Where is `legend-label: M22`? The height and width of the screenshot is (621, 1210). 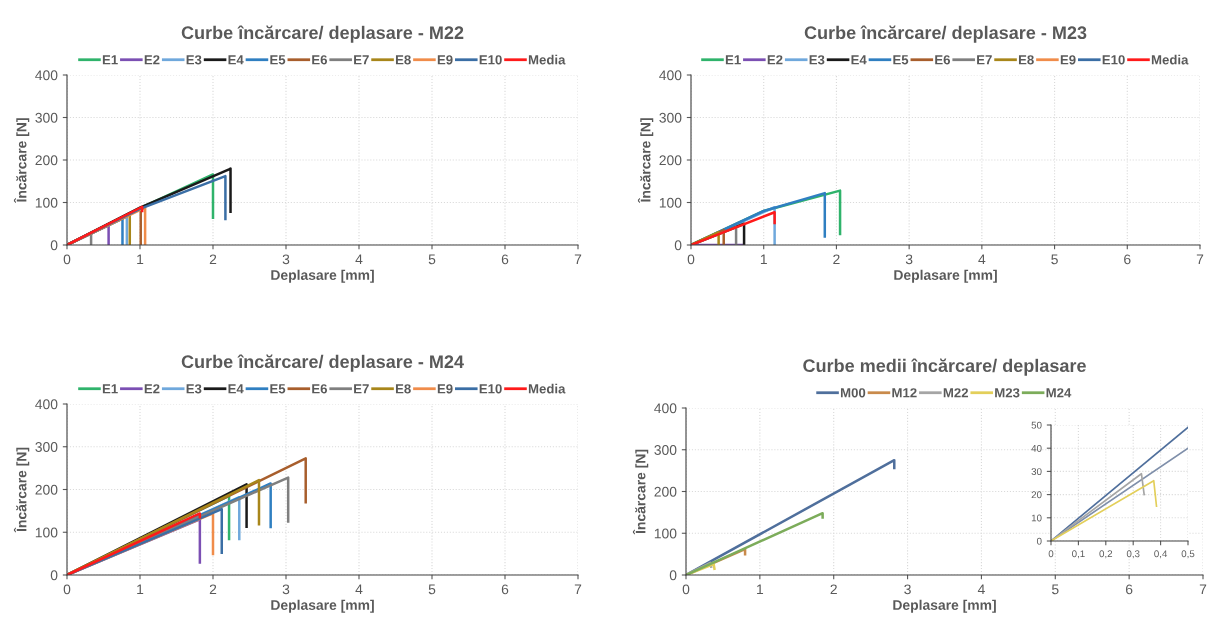 legend-label: M22 is located at coordinates (956, 393).